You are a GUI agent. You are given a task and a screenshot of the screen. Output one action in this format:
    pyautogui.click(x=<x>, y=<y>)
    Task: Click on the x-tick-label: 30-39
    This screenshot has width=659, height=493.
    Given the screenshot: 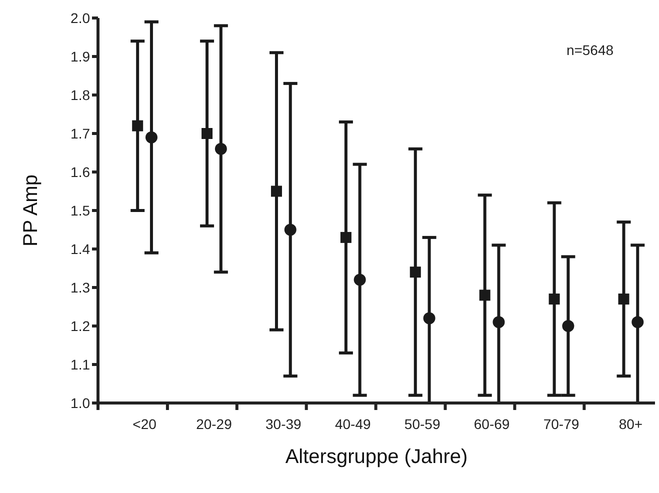 What is the action you would take?
    pyautogui.click(x=284, y=424)
    